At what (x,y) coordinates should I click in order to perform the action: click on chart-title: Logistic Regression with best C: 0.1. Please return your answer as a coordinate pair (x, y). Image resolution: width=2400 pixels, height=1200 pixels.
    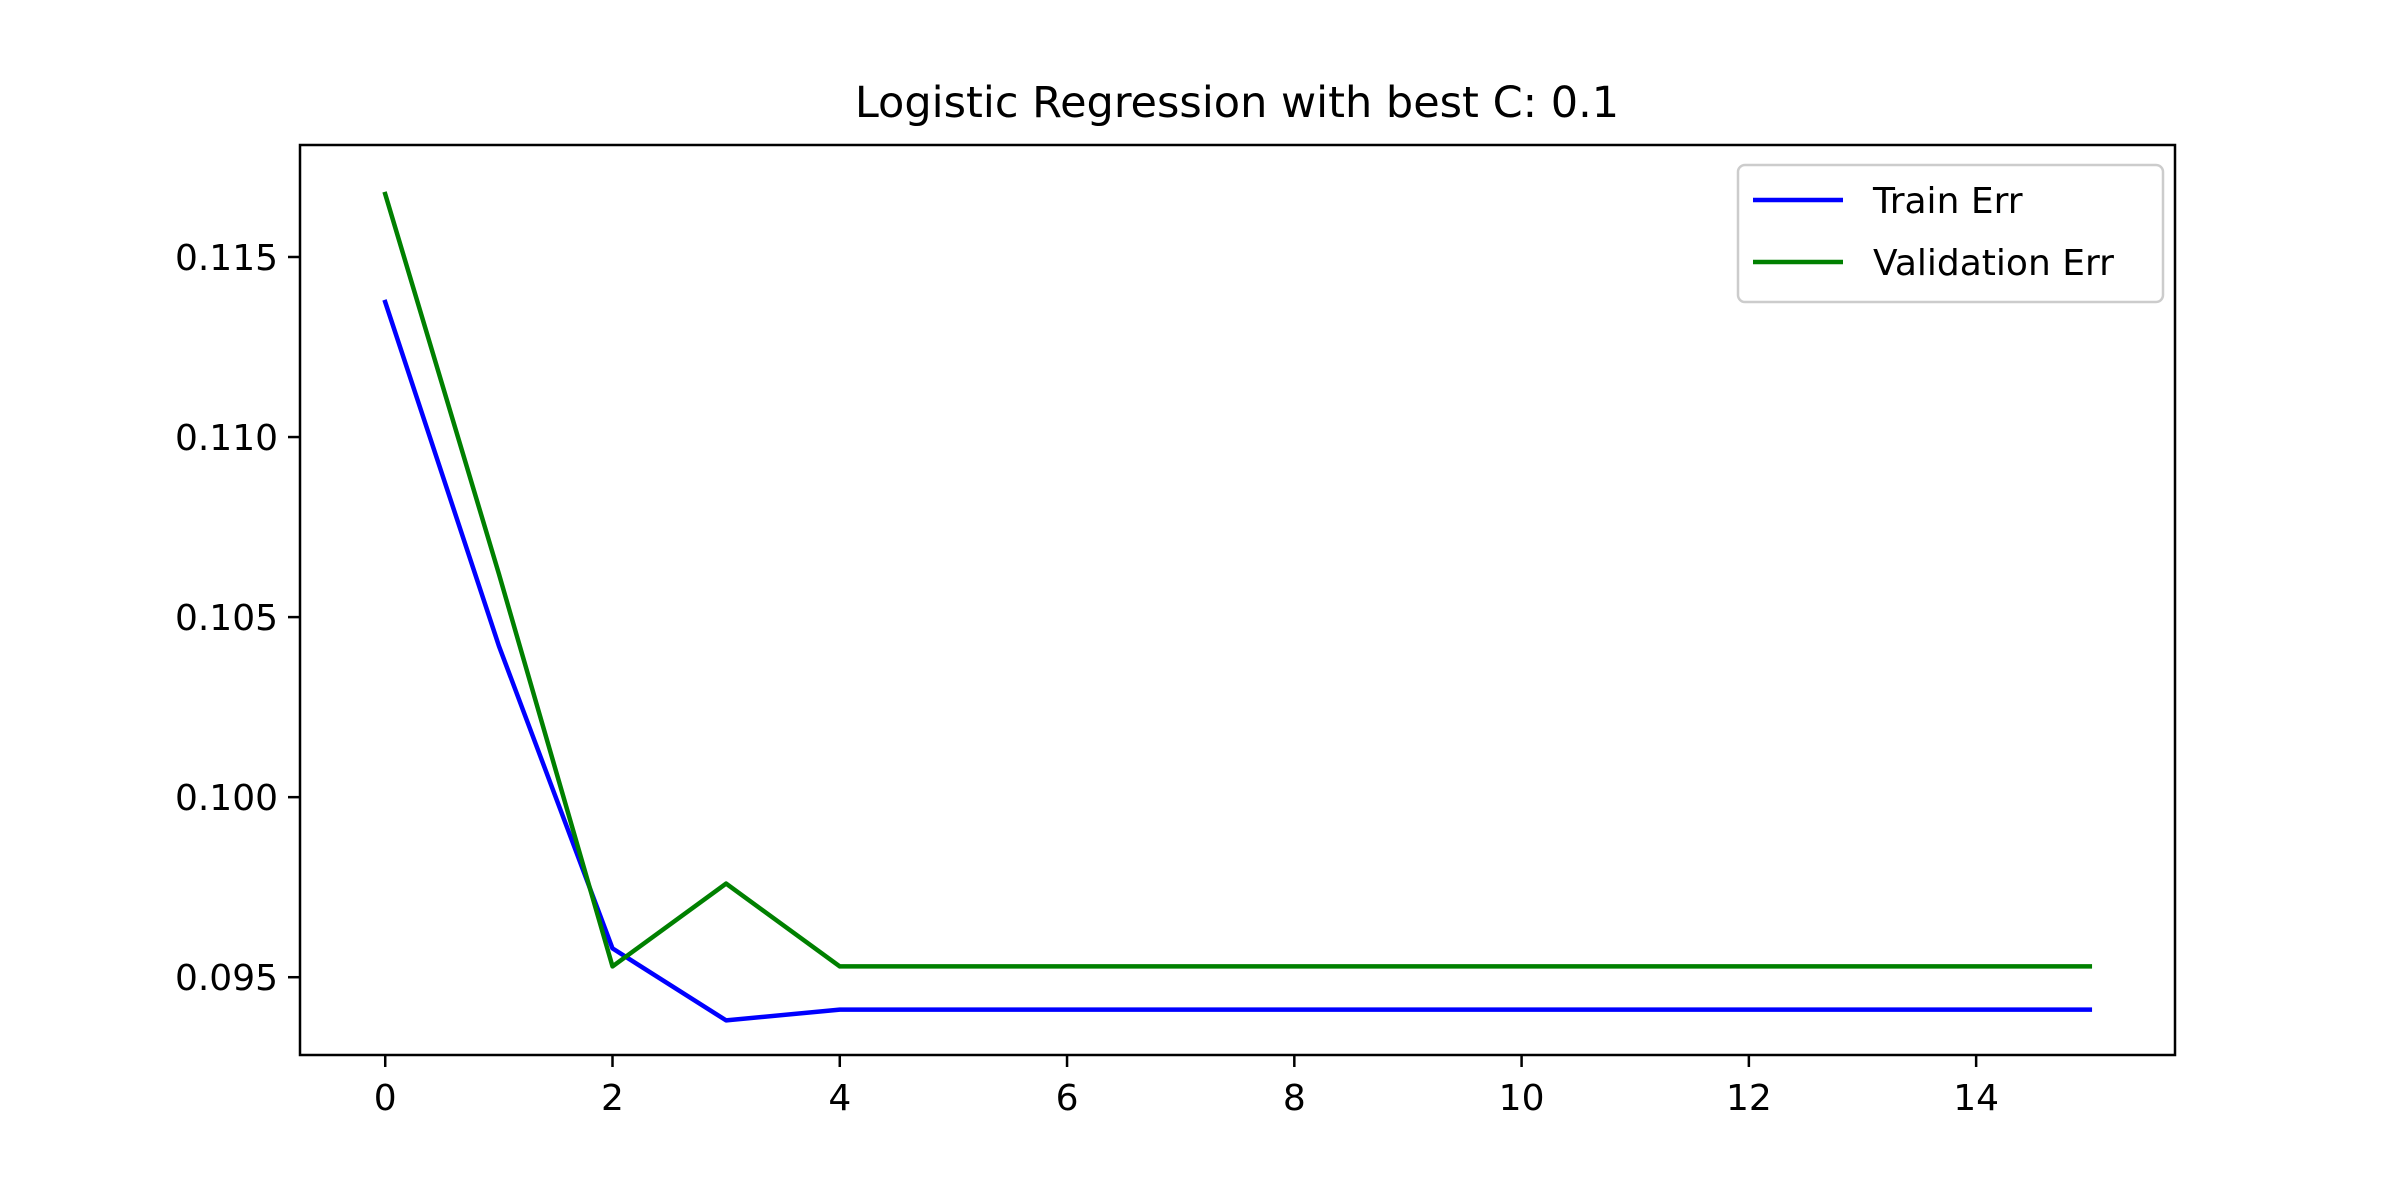
    Looking at the image, I should click on (1237, 103).